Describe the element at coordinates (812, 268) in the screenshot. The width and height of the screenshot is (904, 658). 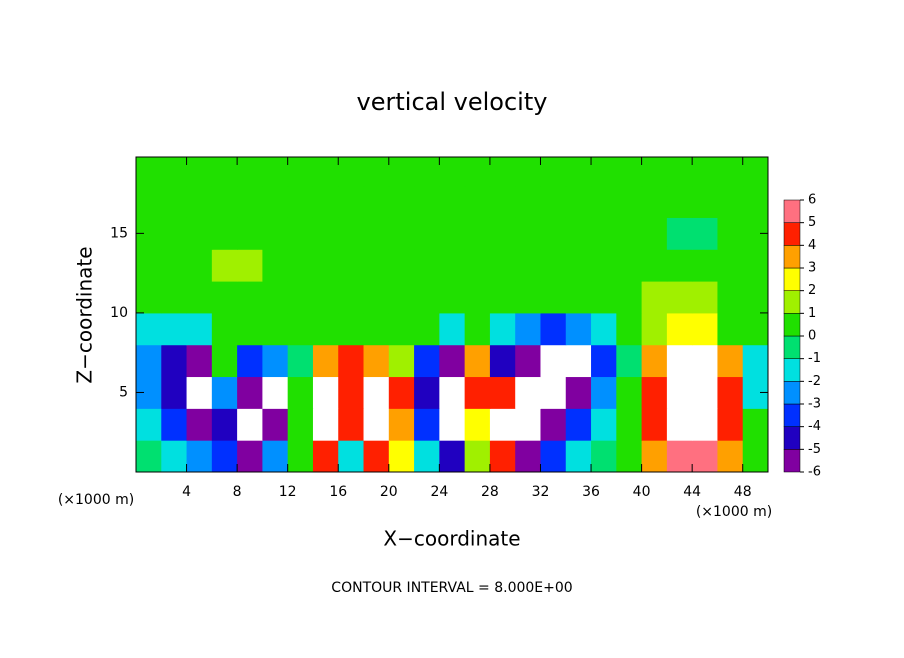
I see `colorbar-label: 3` at that location.